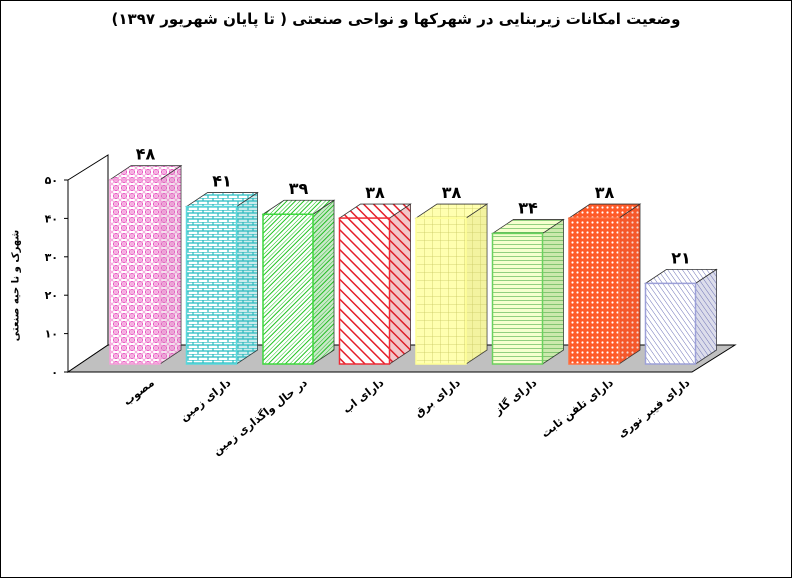 This screenshot has height=578, width=792. I want to click on y-tick-label: ۲۰, so click(51, 295).